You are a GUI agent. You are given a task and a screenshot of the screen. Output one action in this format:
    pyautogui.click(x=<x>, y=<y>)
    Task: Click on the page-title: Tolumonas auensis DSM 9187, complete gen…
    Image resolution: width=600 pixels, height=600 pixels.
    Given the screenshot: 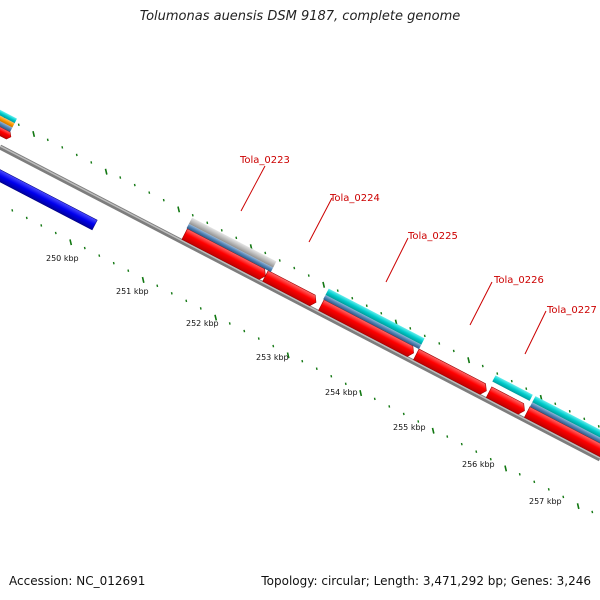 What is the action you would take?
    pyautogui.click(x=300, y=16)
    